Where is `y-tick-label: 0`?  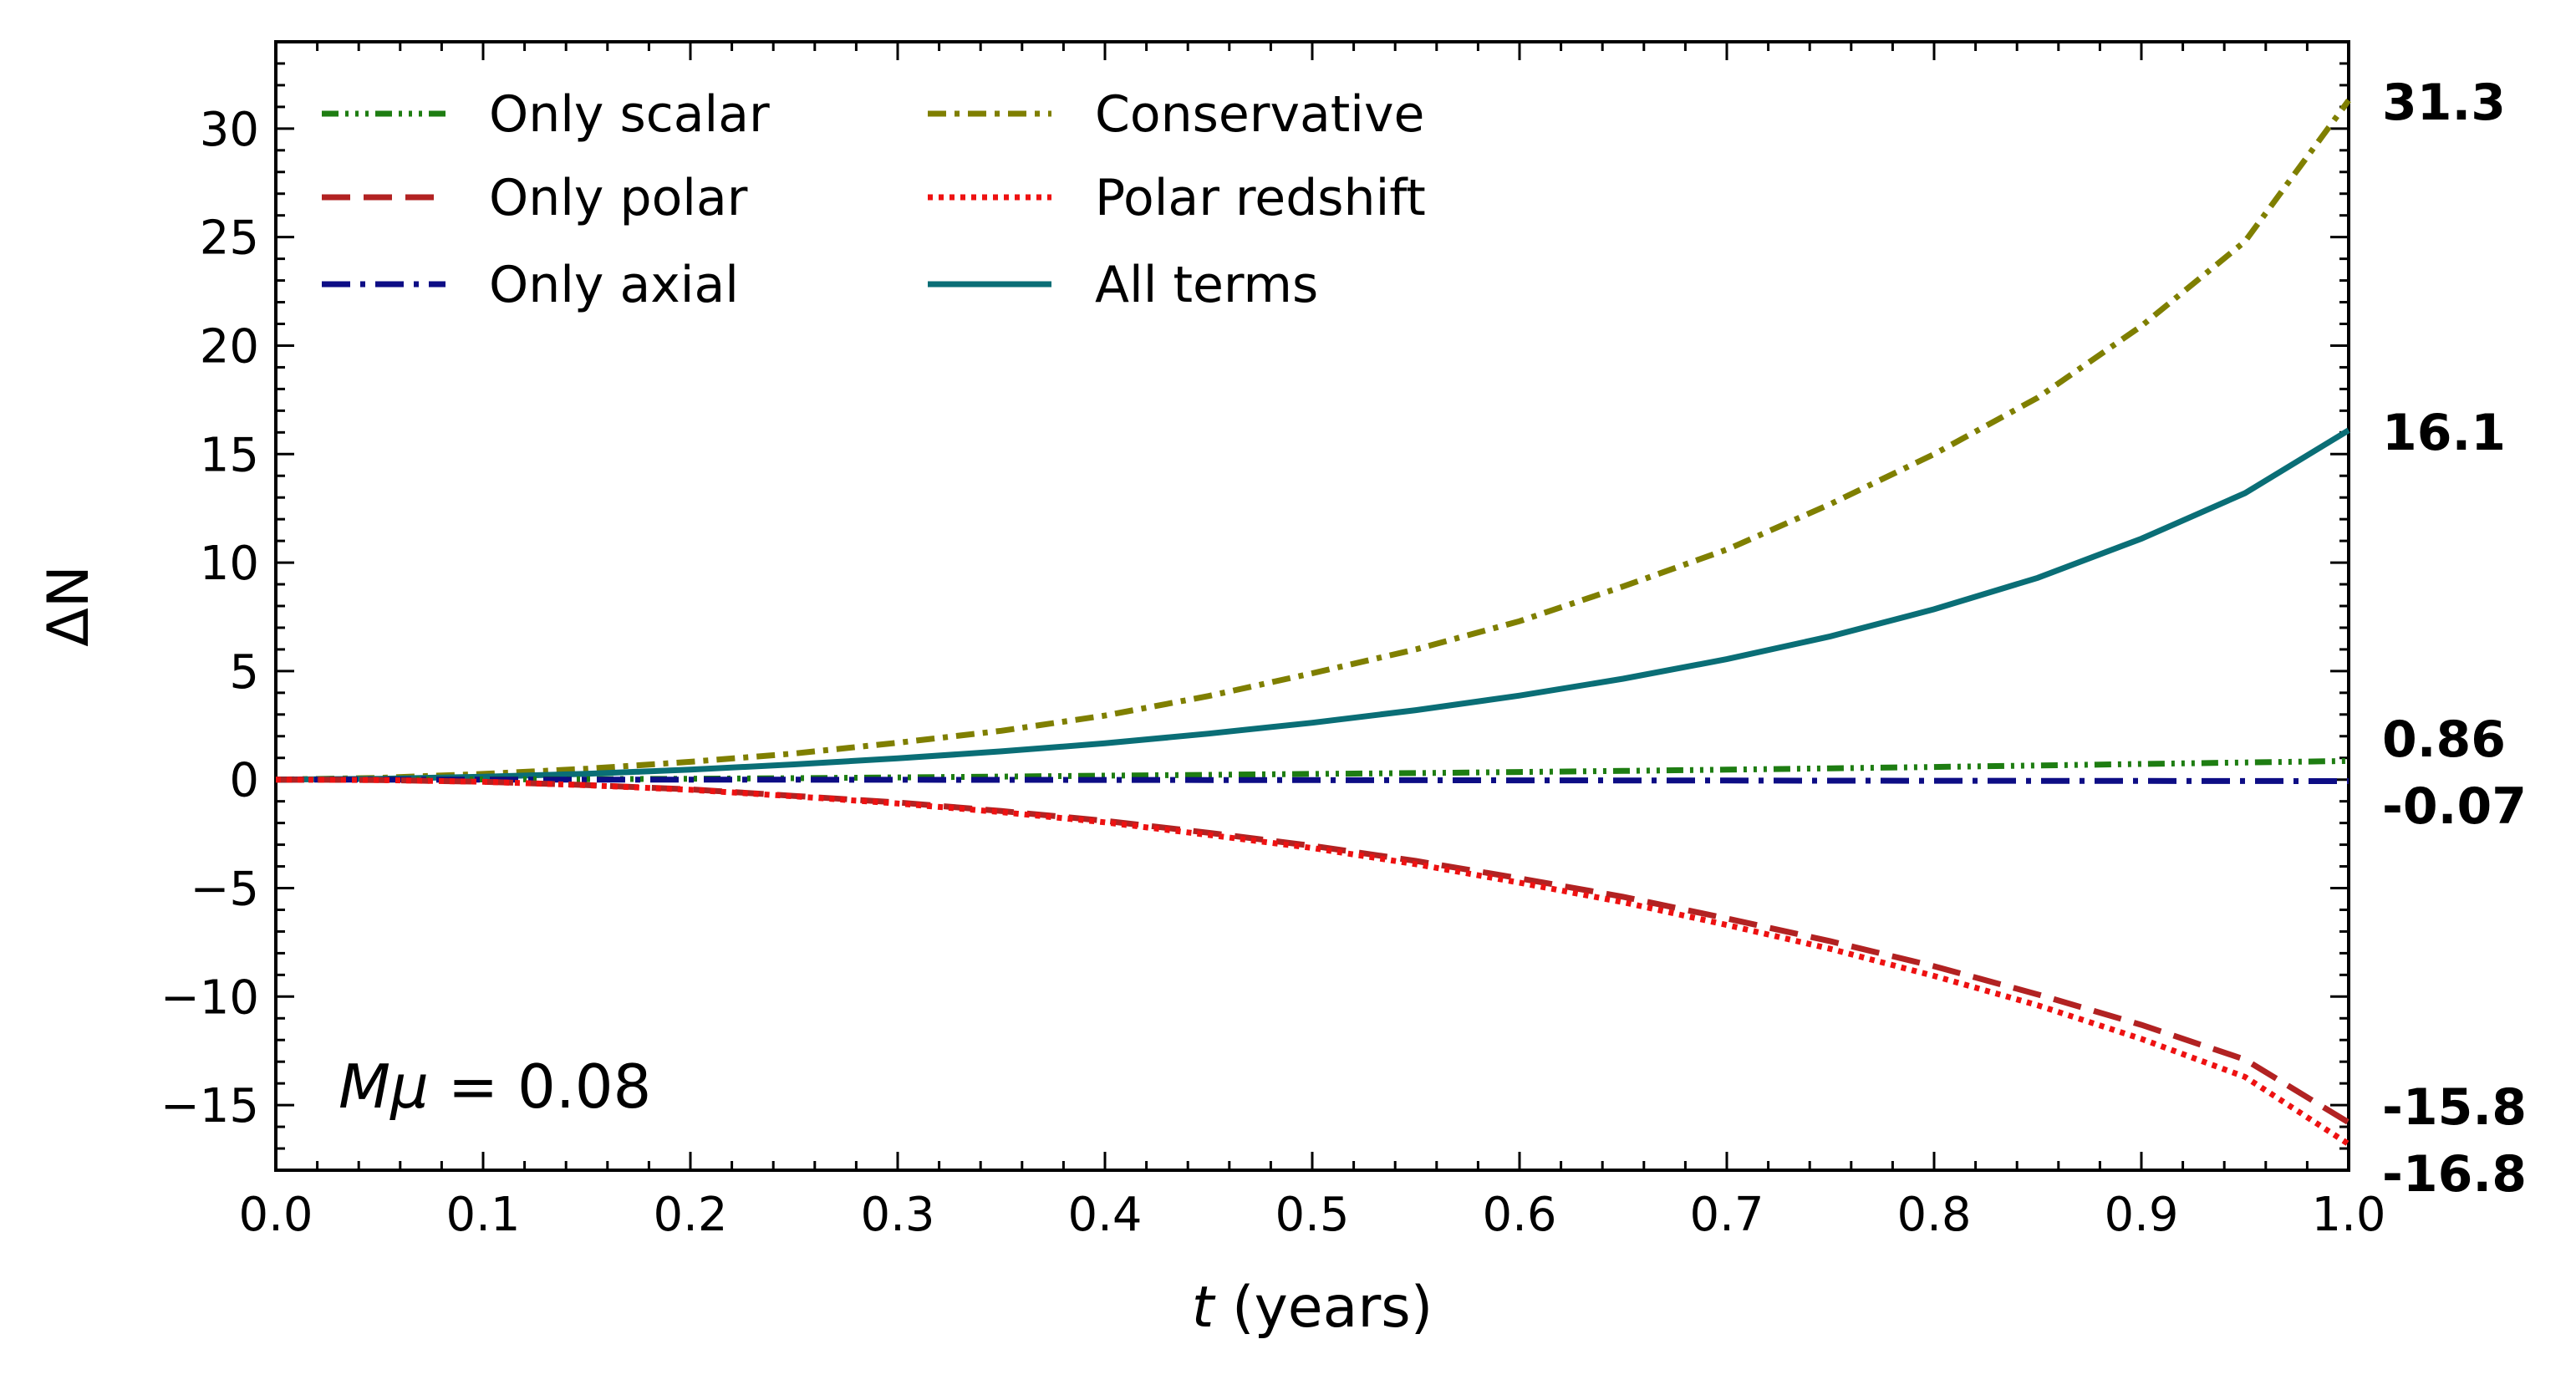 y-tick-label: 0 is located at coordinates (244, 781).